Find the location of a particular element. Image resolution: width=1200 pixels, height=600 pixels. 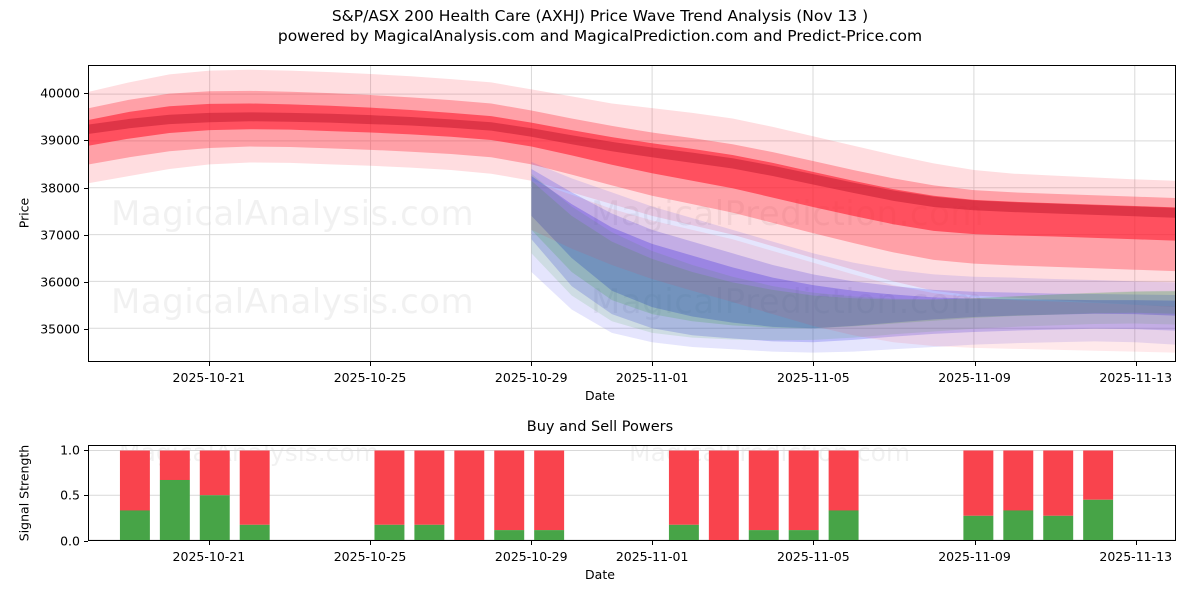

main-x-tick-label: 2025-11-09 is located at coordinates (974, 377).